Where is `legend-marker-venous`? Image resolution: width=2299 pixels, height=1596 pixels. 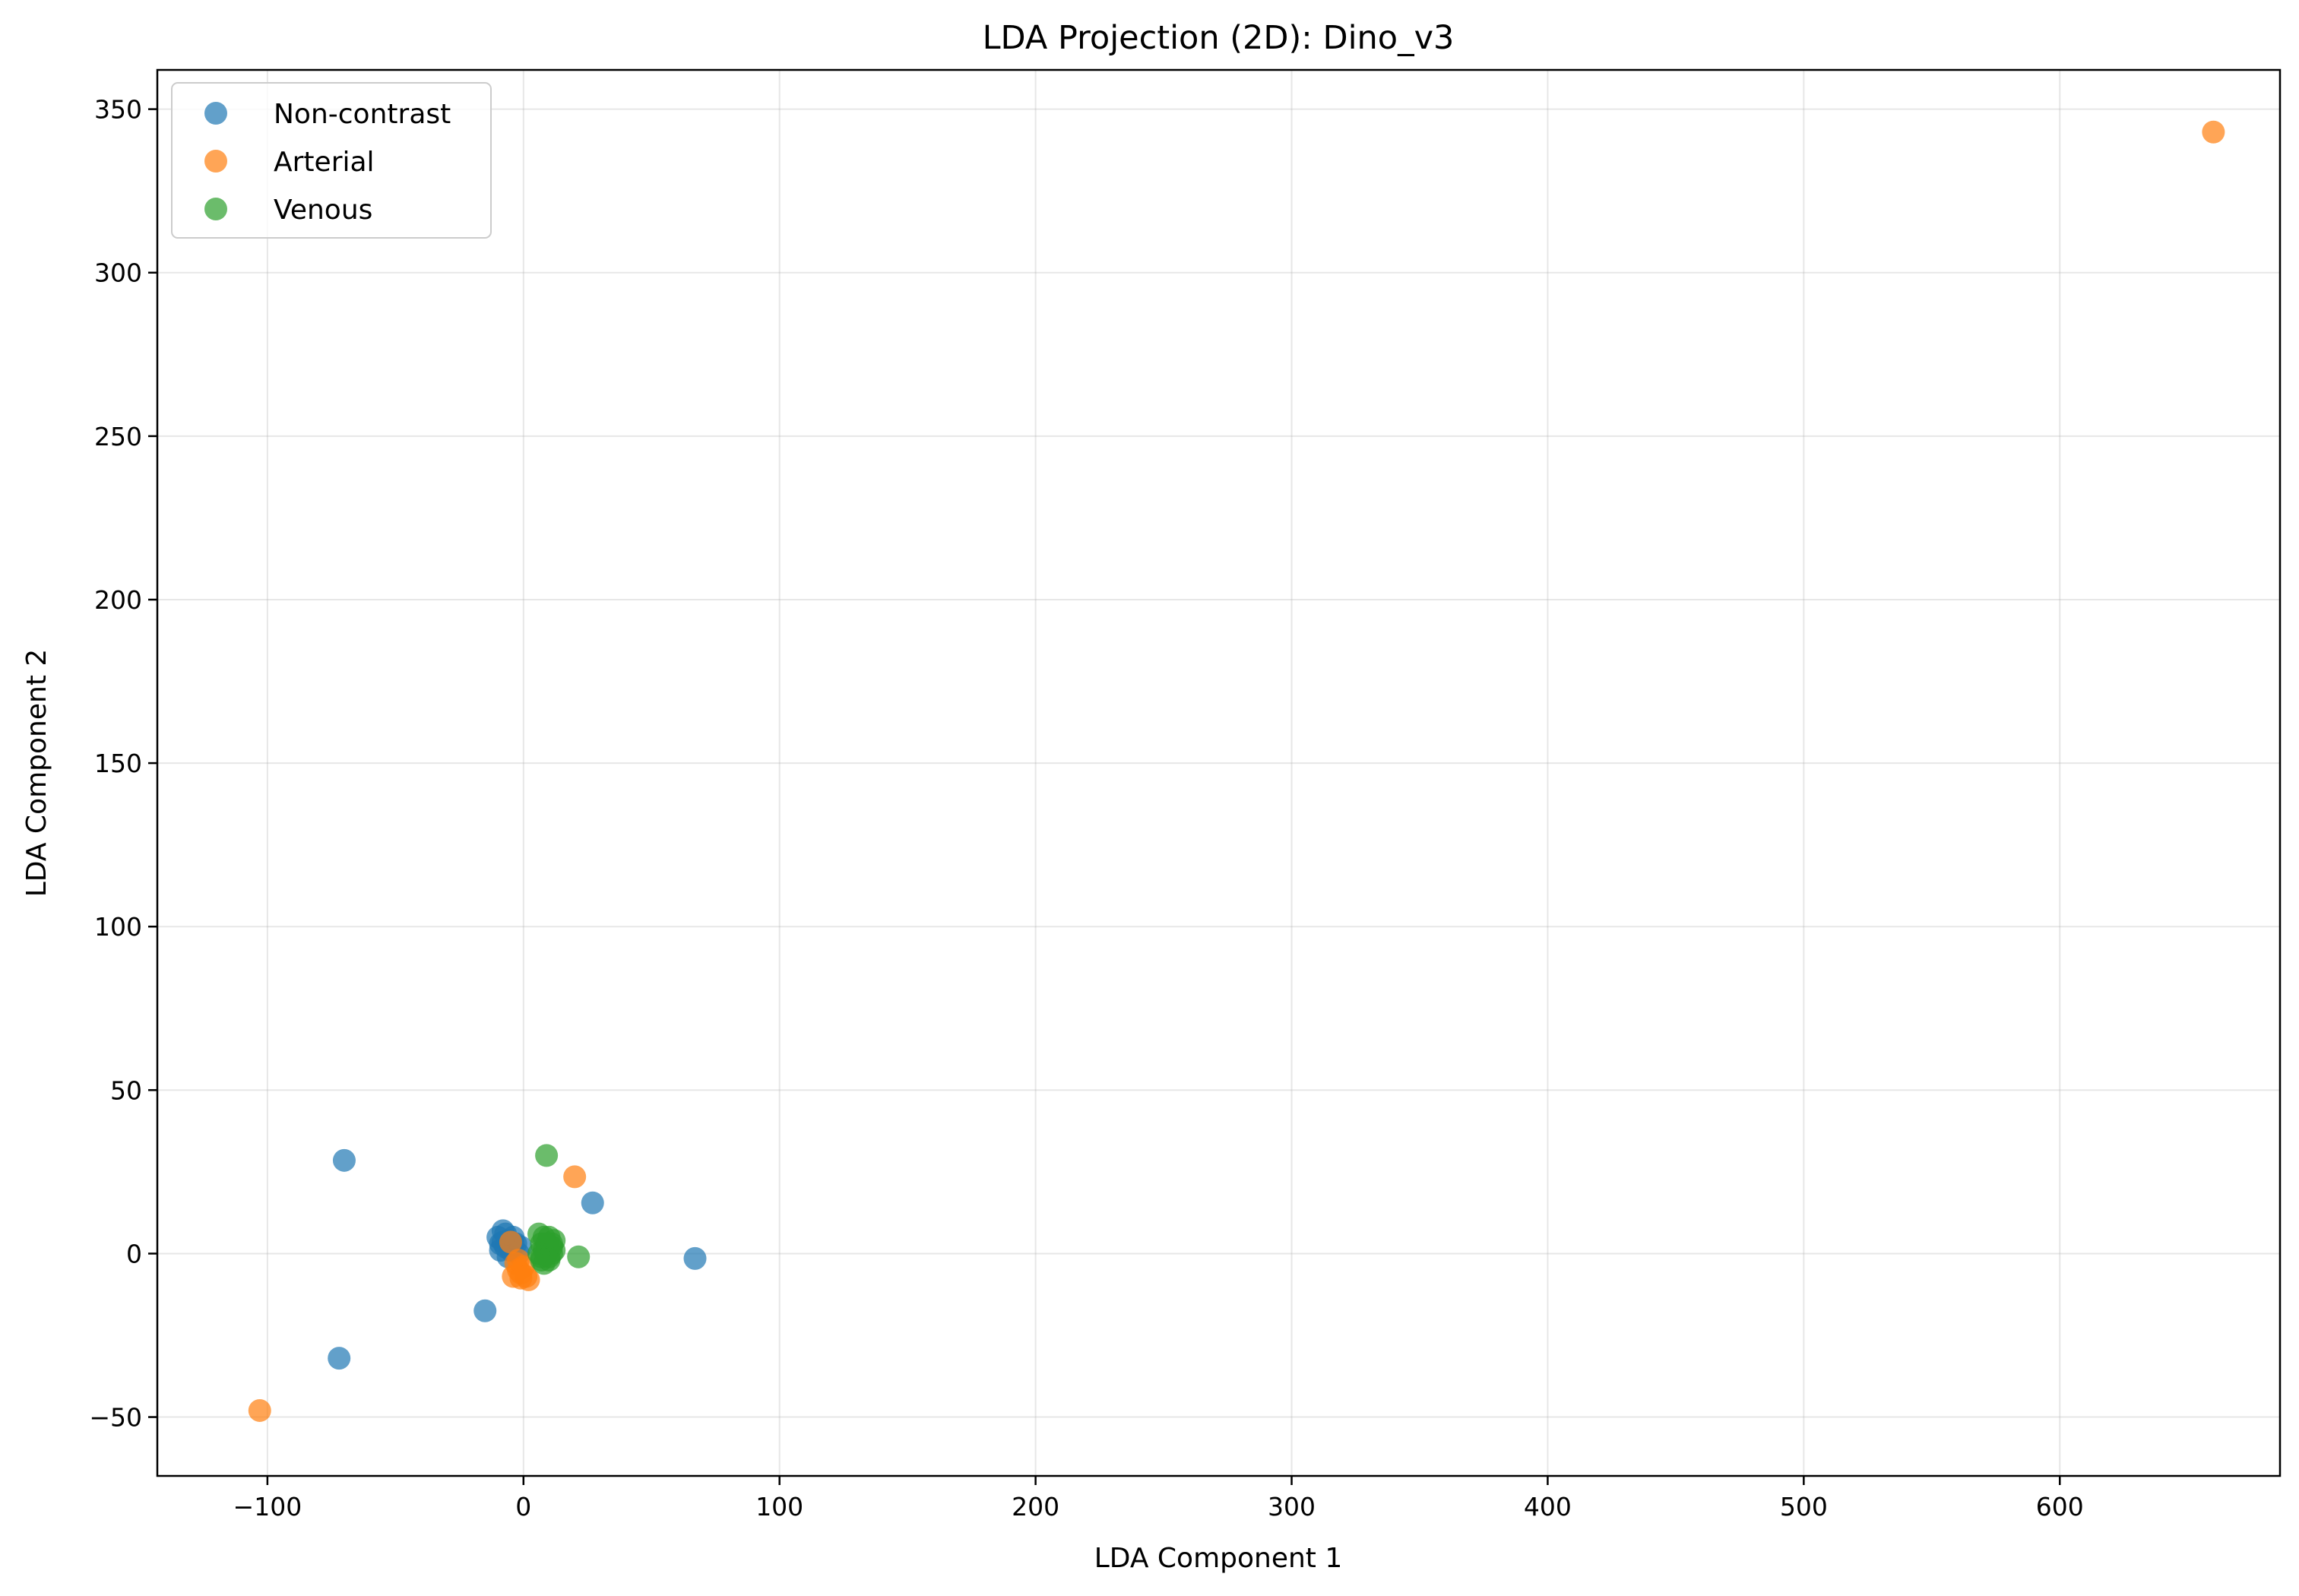 legend-marker-venous is located at coordinates (216, 209).